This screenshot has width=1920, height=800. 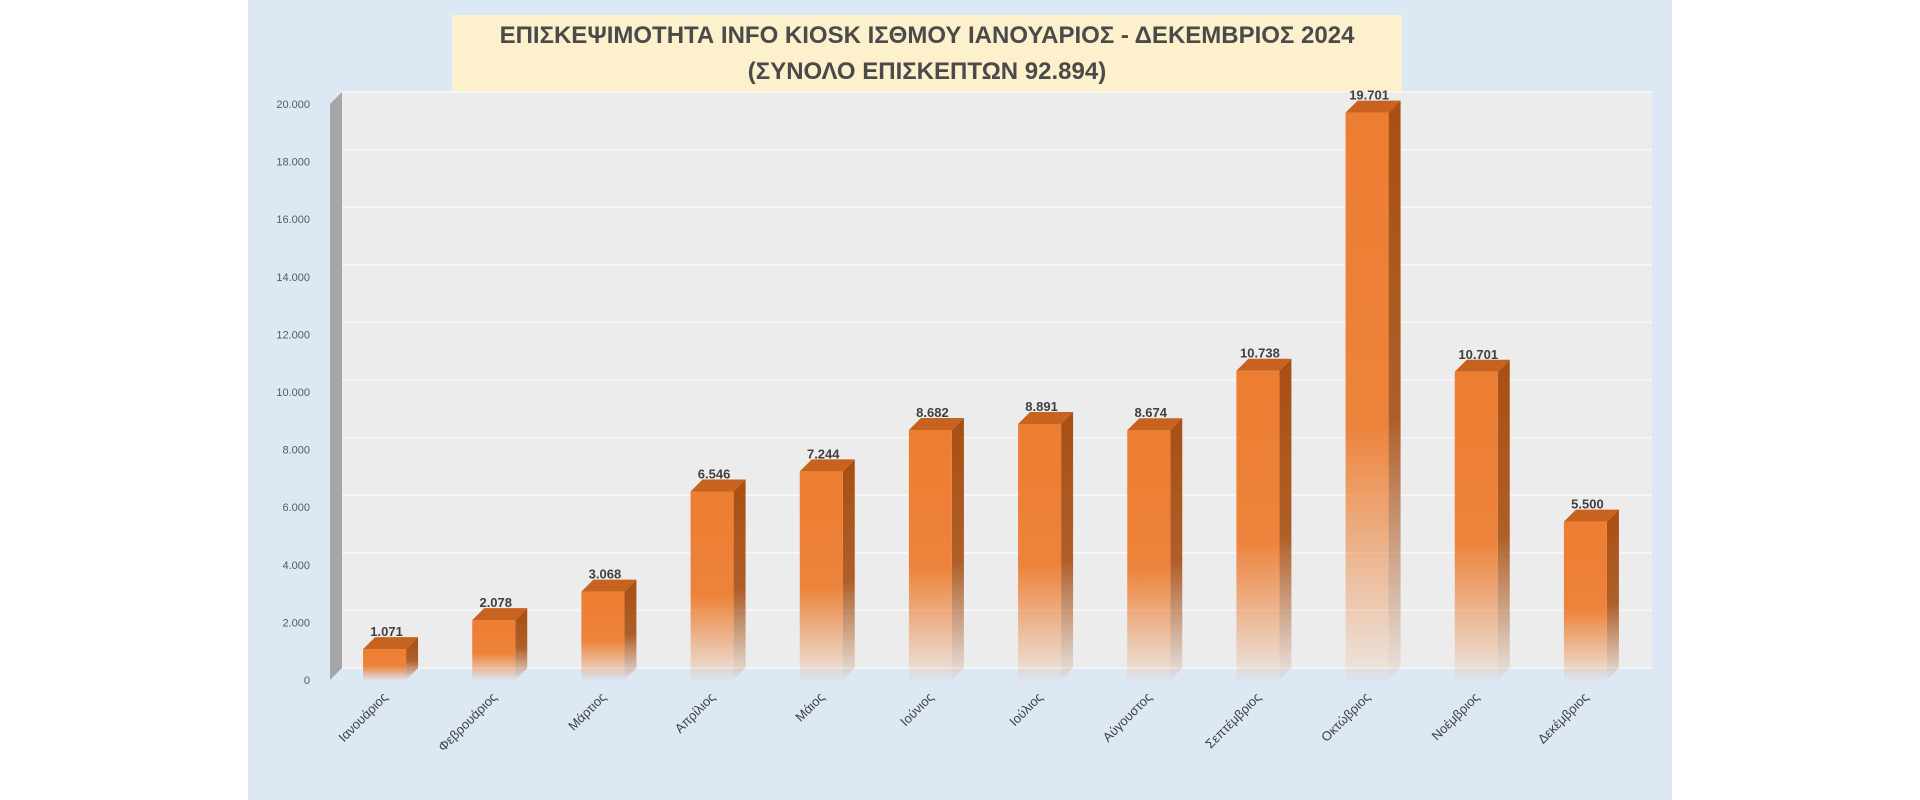 I want to click on value-label: 7.244, so click(x=823, y=453).